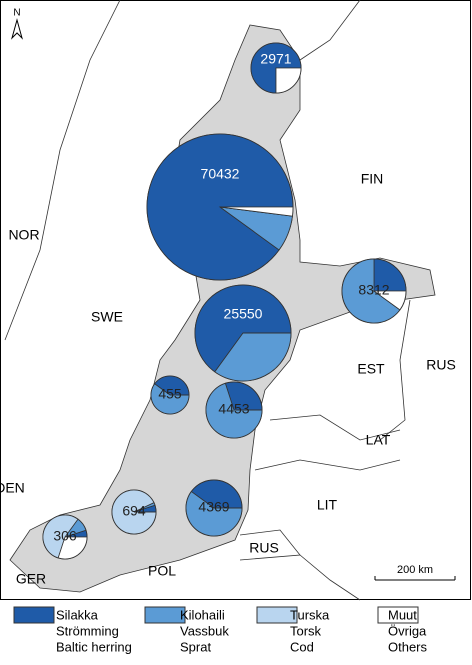  What do you see at coordinates (65, 536) in the screenshot?
I see `pie-total: 306` at bounding box center [65, 536].